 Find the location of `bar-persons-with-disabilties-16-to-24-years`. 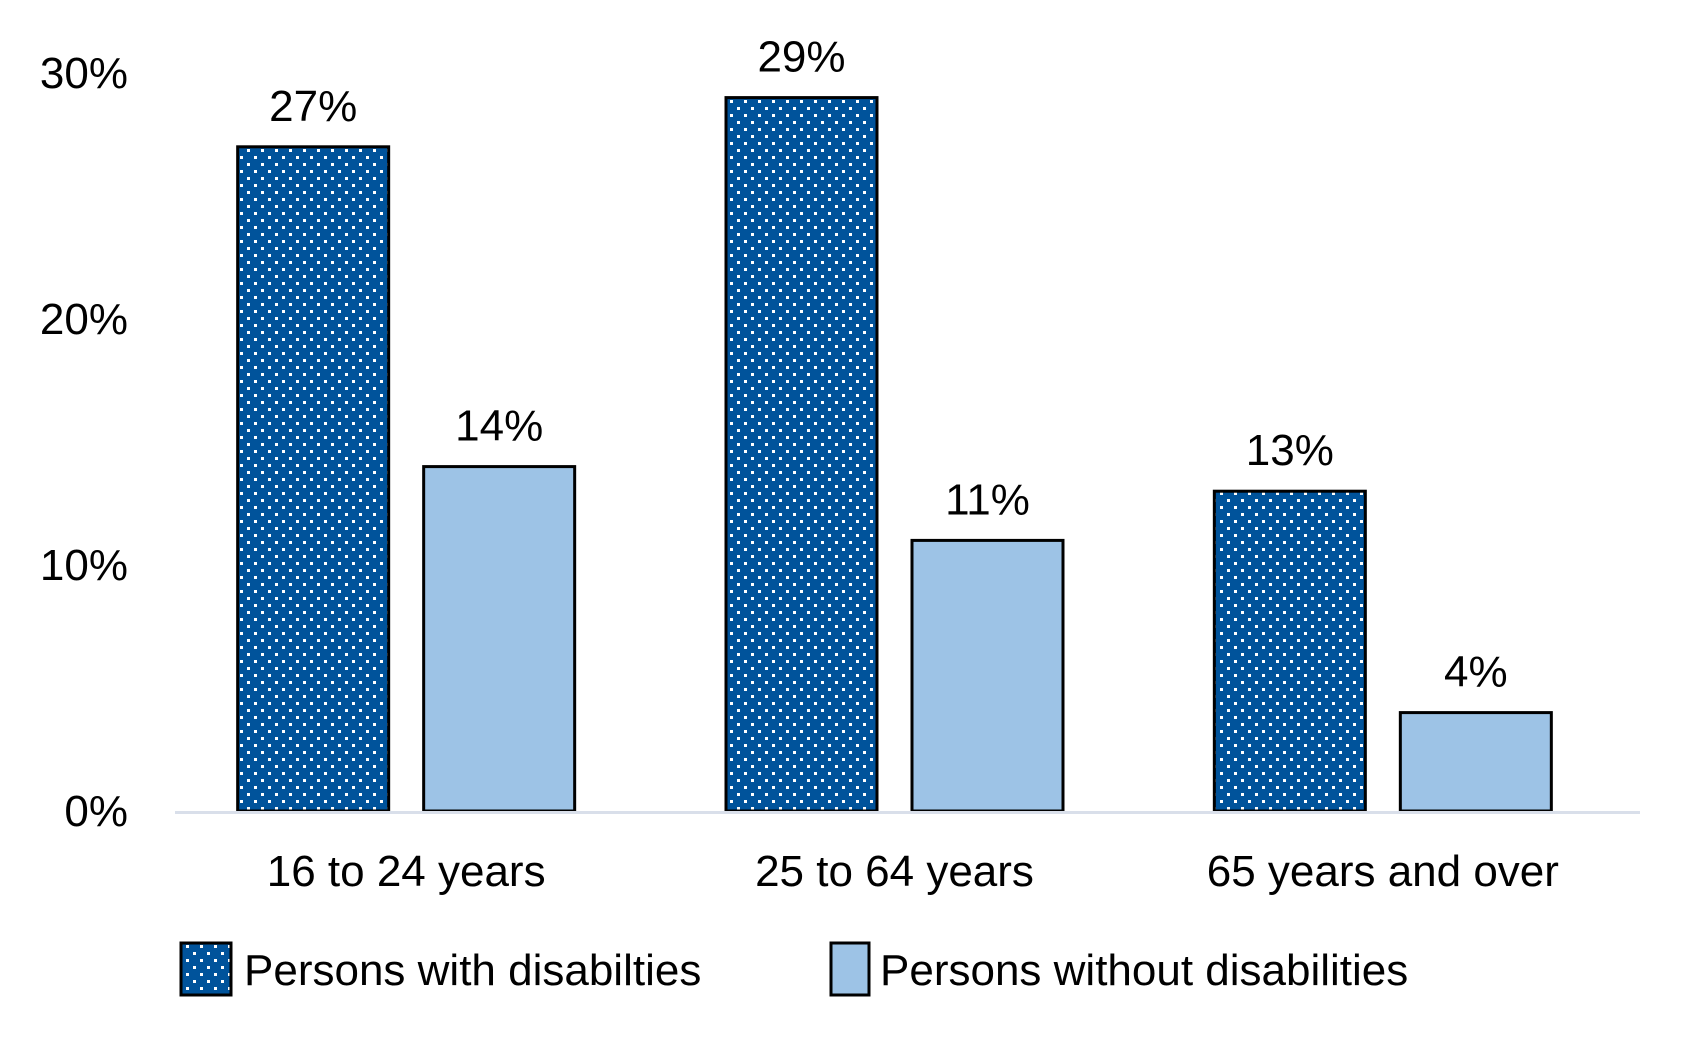

bar-persons-with-disabilties-16-to-24-years is located at coordinates (313, 479).